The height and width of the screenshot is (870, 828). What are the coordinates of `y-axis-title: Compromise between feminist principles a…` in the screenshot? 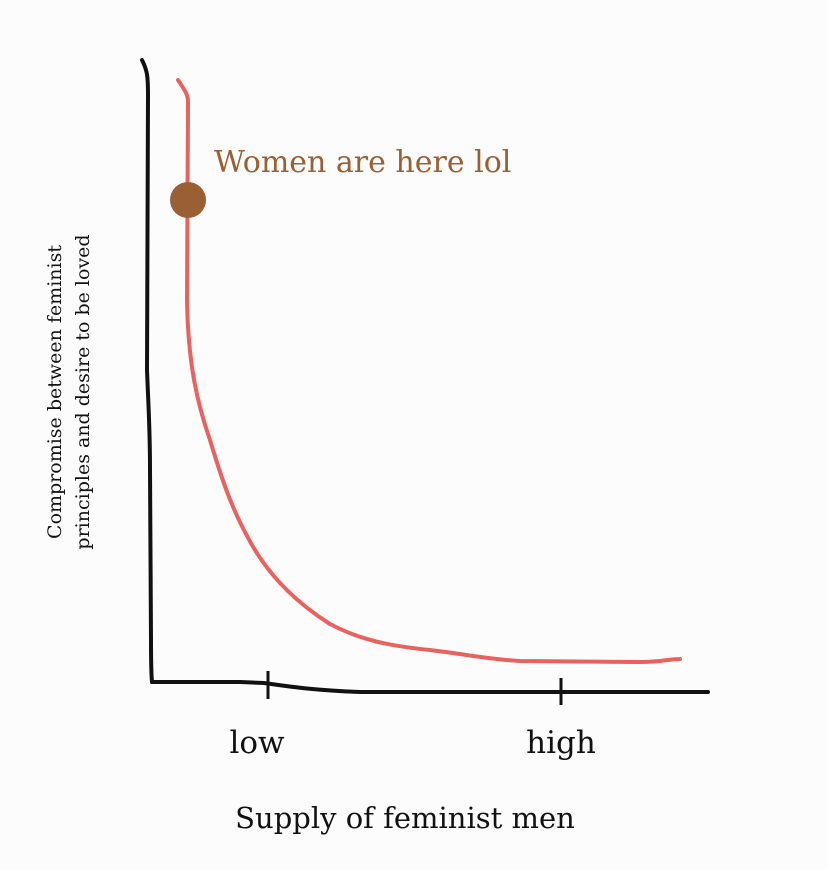 It's located at (69, 391).